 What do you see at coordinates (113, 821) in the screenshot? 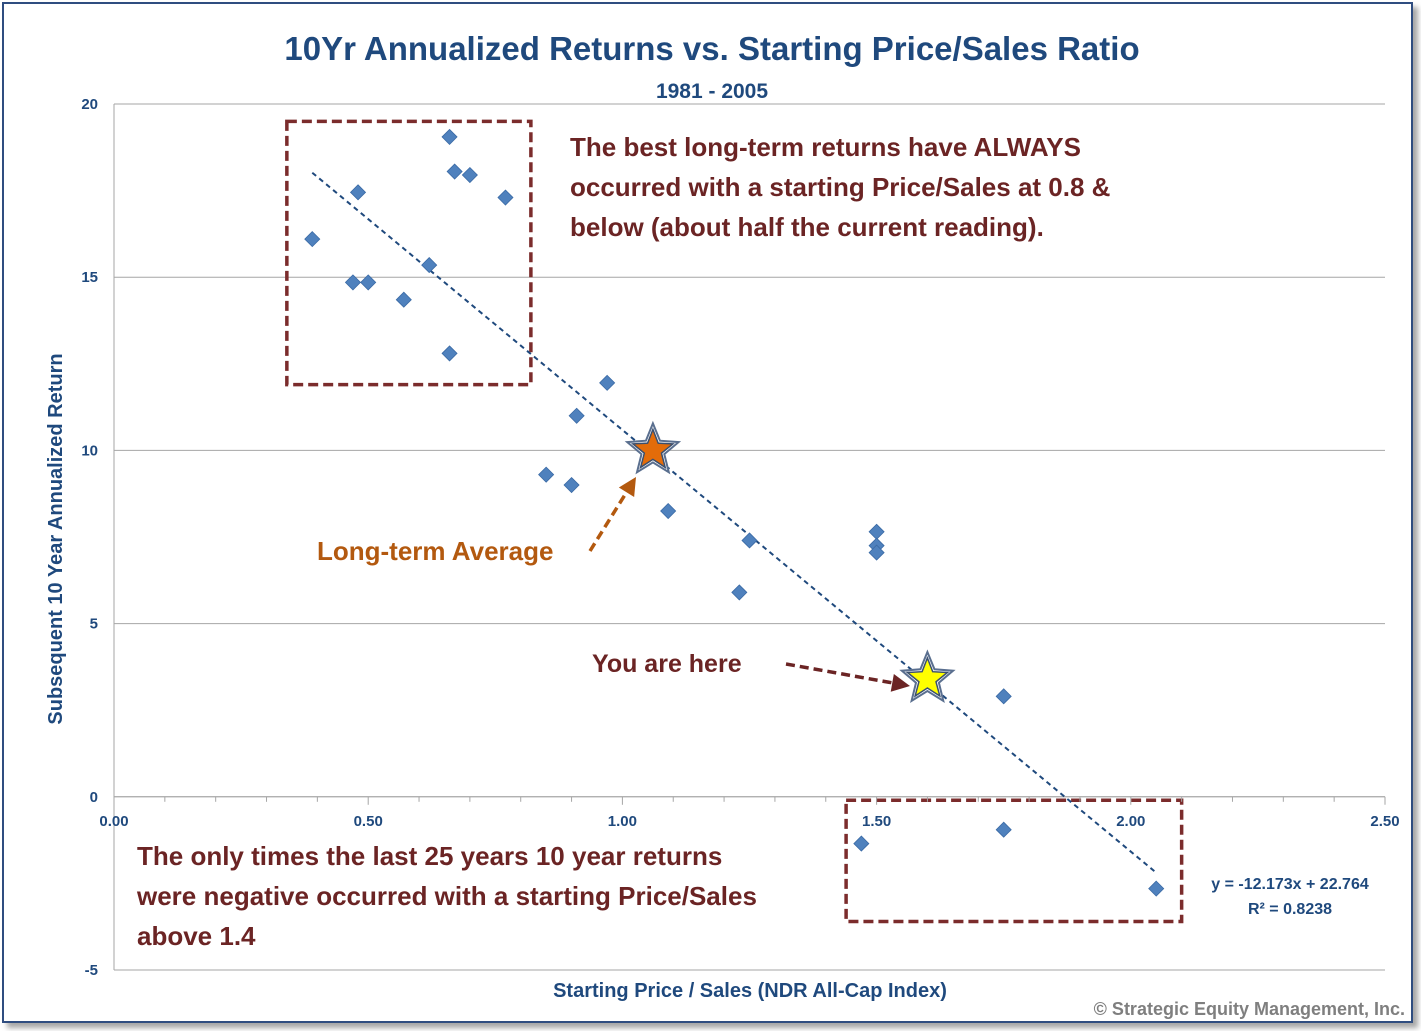
I see `x-tick-label-0: 0.00` at bounding box center [113, 821].